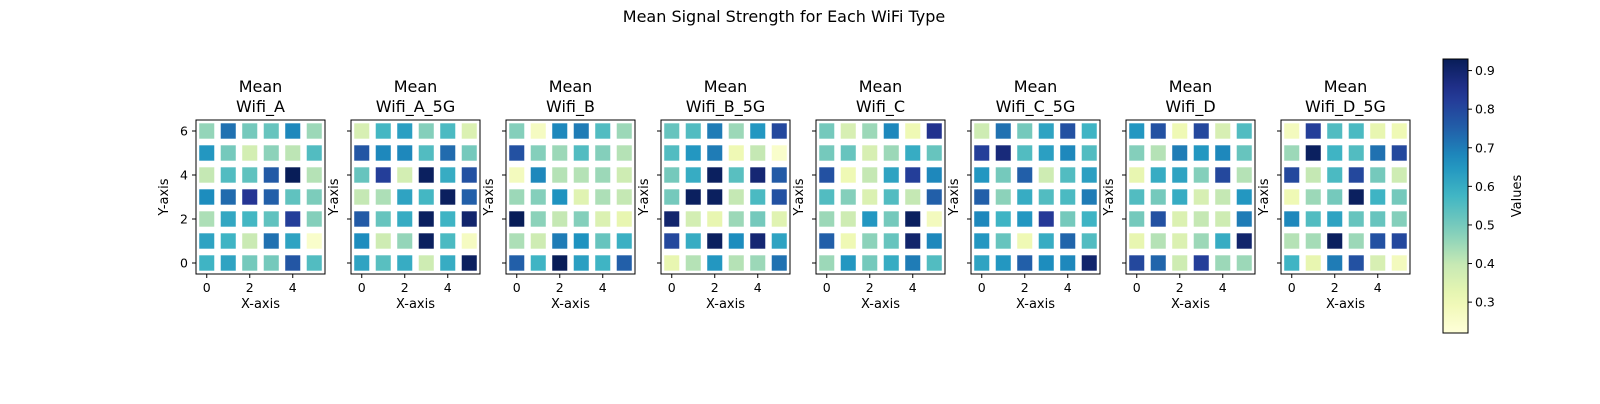  Describe the element at coordinates (362, 287) in the screenshot. I see `x-tick-label: 0` at that location.